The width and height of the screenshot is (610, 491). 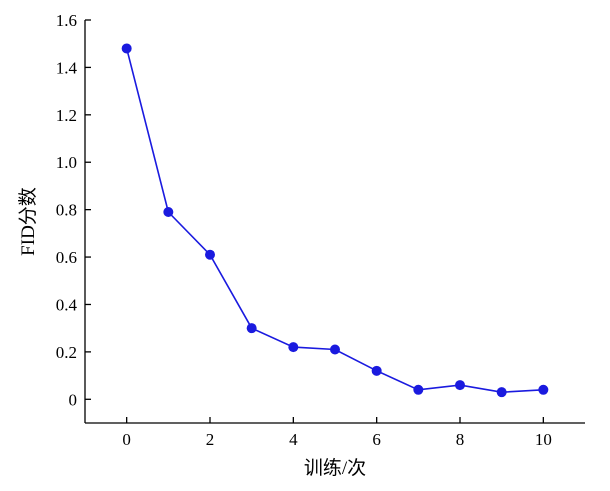 What do you see at coordinates (460, 439) in the screenshot?
I see `x-tick-label: 8` at bounding box center [460, 439].